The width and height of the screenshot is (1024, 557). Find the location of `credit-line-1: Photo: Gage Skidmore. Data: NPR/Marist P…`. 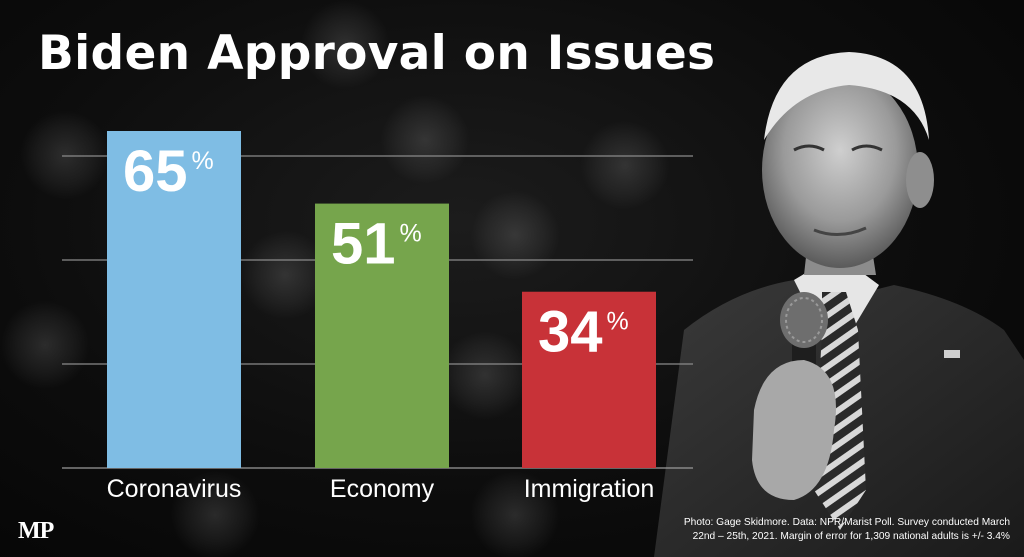

credit-line-1: Photo: Gage Skidmore. Data: NPR/Marist P… is located at coordinates (846, 522).